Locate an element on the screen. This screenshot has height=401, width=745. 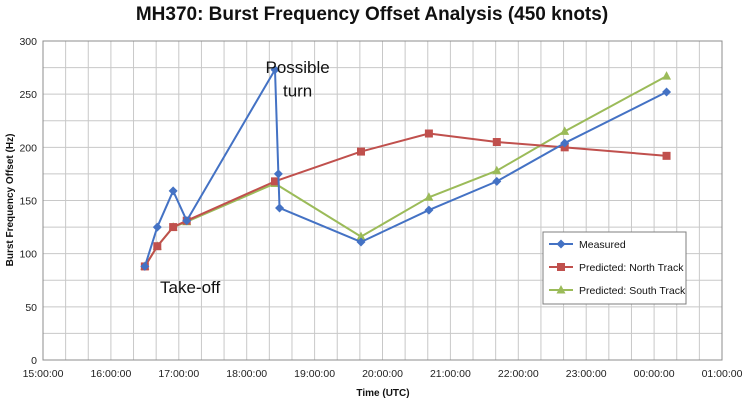
y-tick-label: 150 is located at coordinates (28, 202).